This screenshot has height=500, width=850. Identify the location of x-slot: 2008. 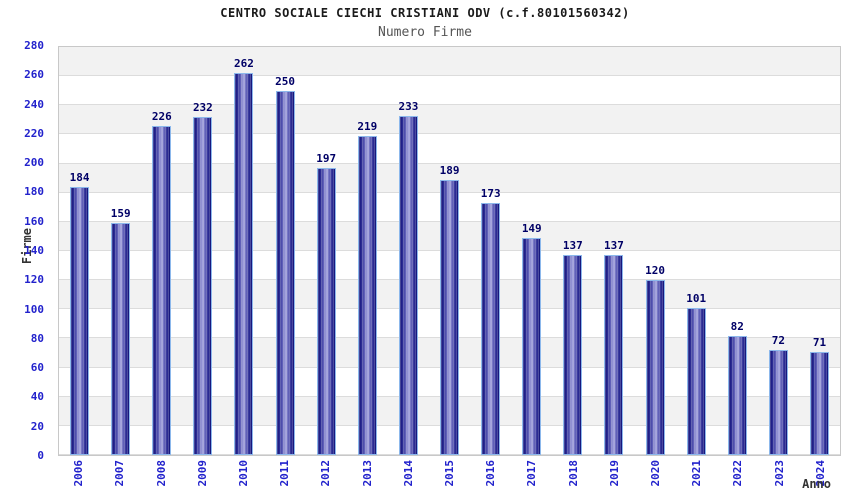
(160, 480).